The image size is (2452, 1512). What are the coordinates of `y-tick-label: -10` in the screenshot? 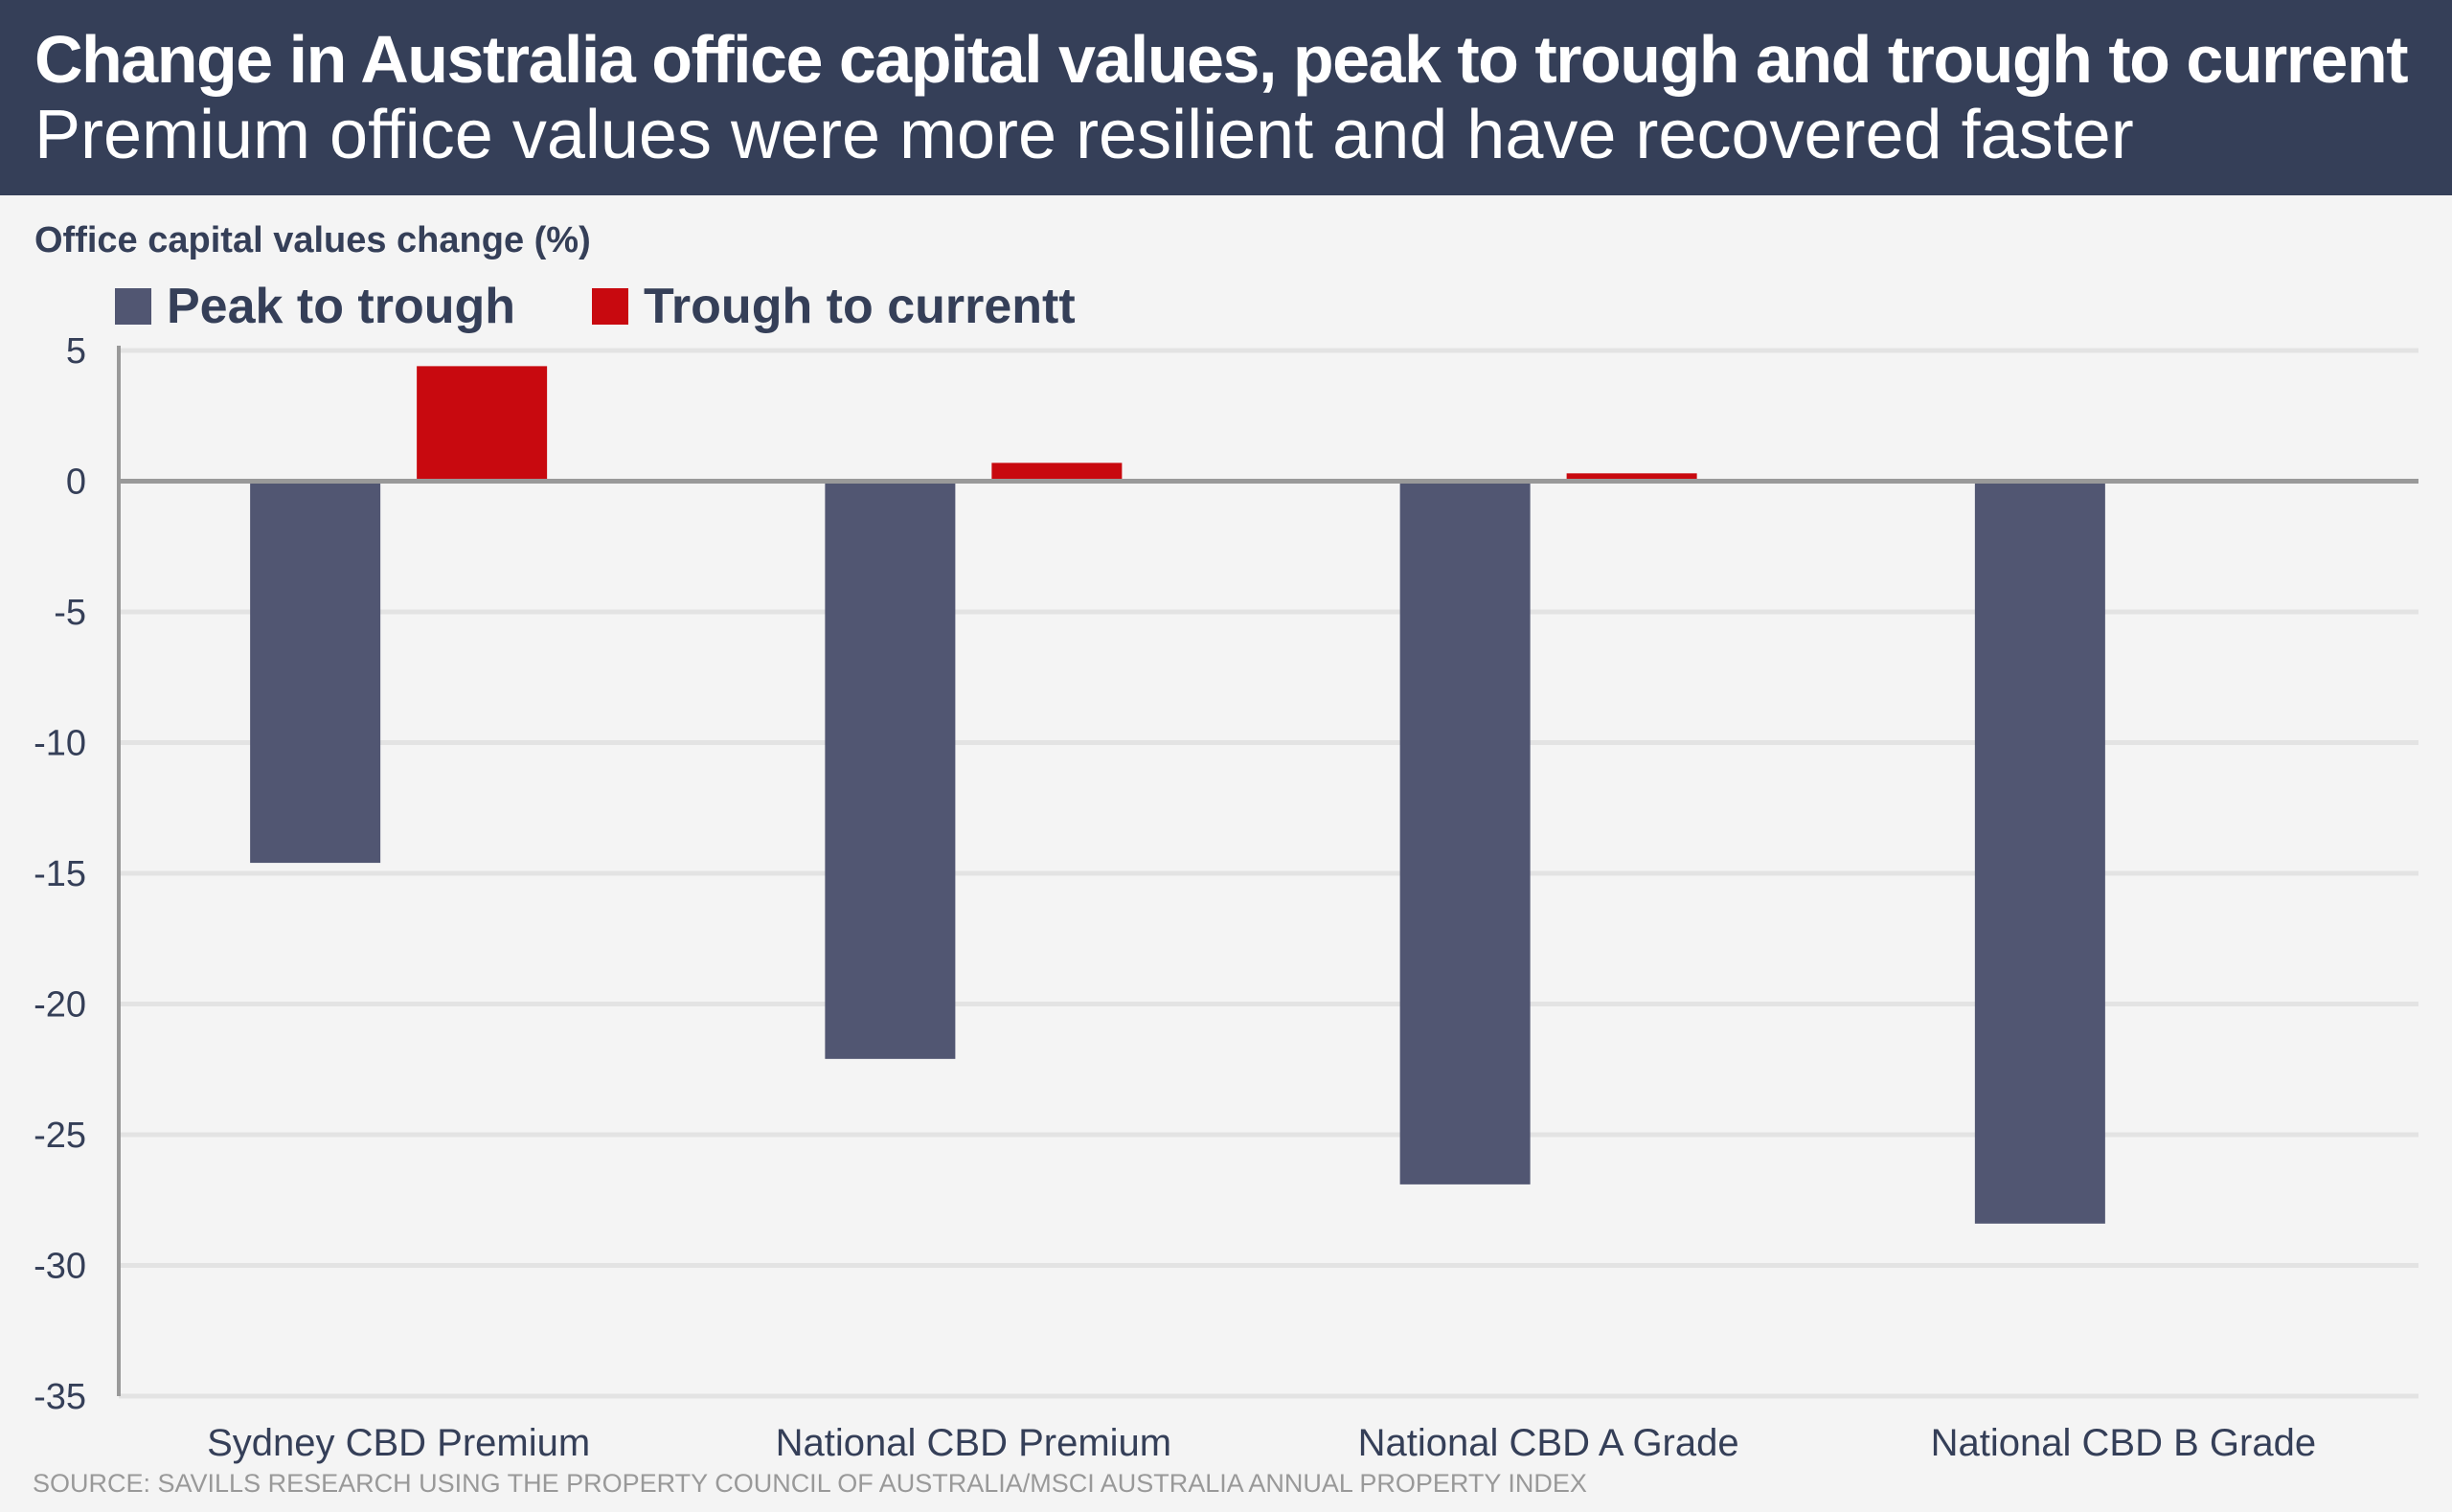 It's located at (60, 744).